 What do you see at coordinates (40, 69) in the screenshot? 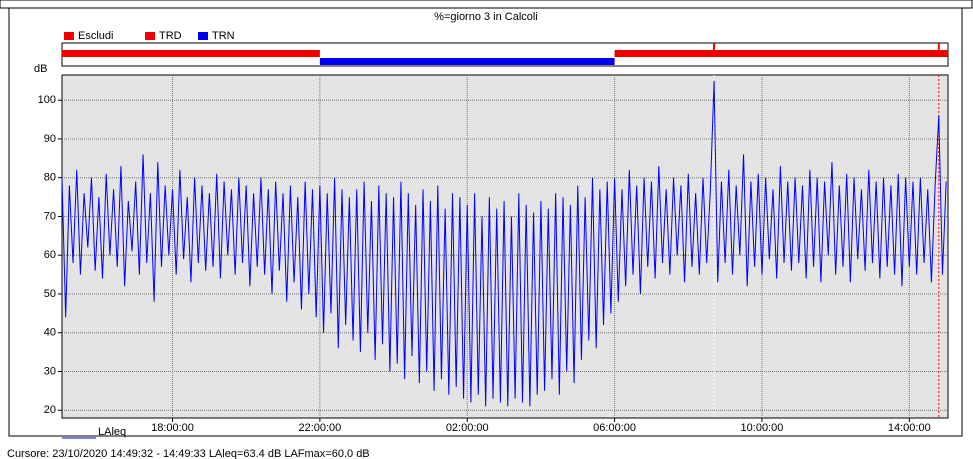
I see `y-axis-label: dB` at bounding box center [40, 69].